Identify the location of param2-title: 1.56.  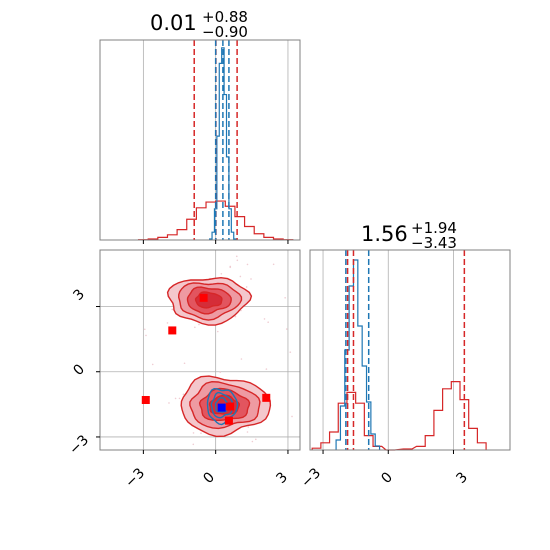
(384, 234).